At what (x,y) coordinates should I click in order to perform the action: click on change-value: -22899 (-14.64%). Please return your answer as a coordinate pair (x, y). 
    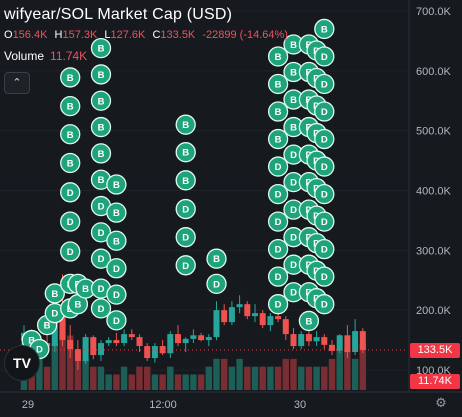
    Looking at the image, I should click on (245, 35).